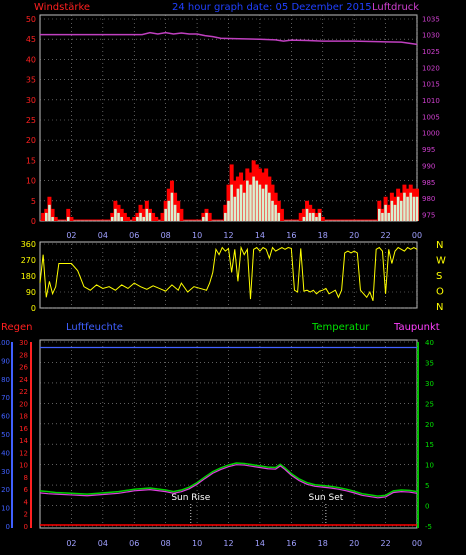 This screenshot has width=466, height=555. I want to click on temperature-tick-label: 10, so click(429, 466).